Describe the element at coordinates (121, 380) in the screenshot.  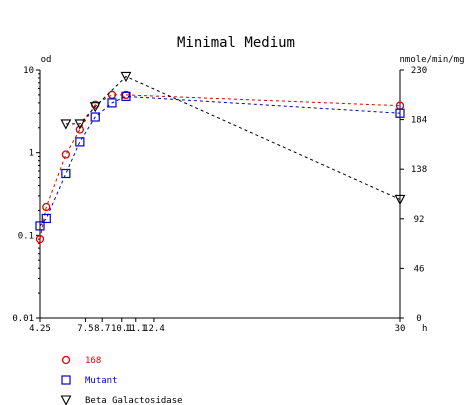
I see `legend: 168 Mutant Beta Galactosidase` at that location.